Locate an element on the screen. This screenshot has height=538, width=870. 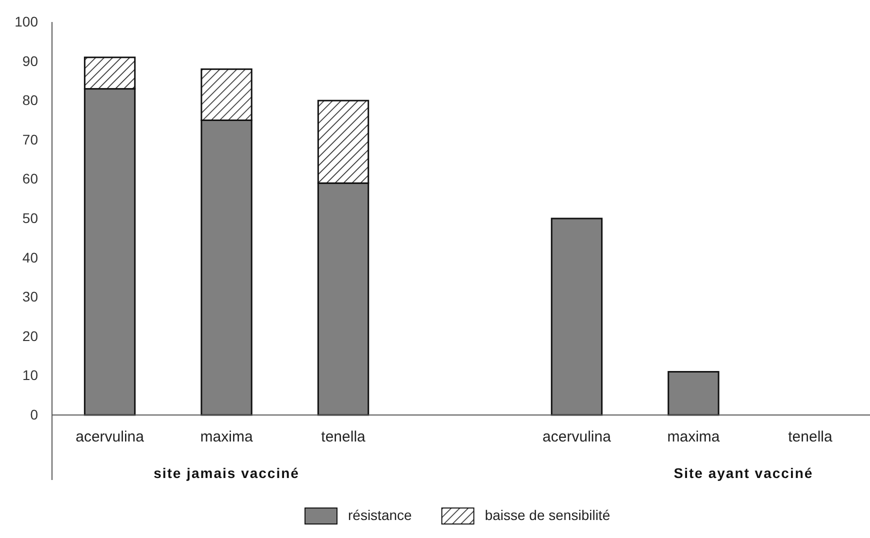
y-tick-label: 60 is located at coordinates (30, 178).